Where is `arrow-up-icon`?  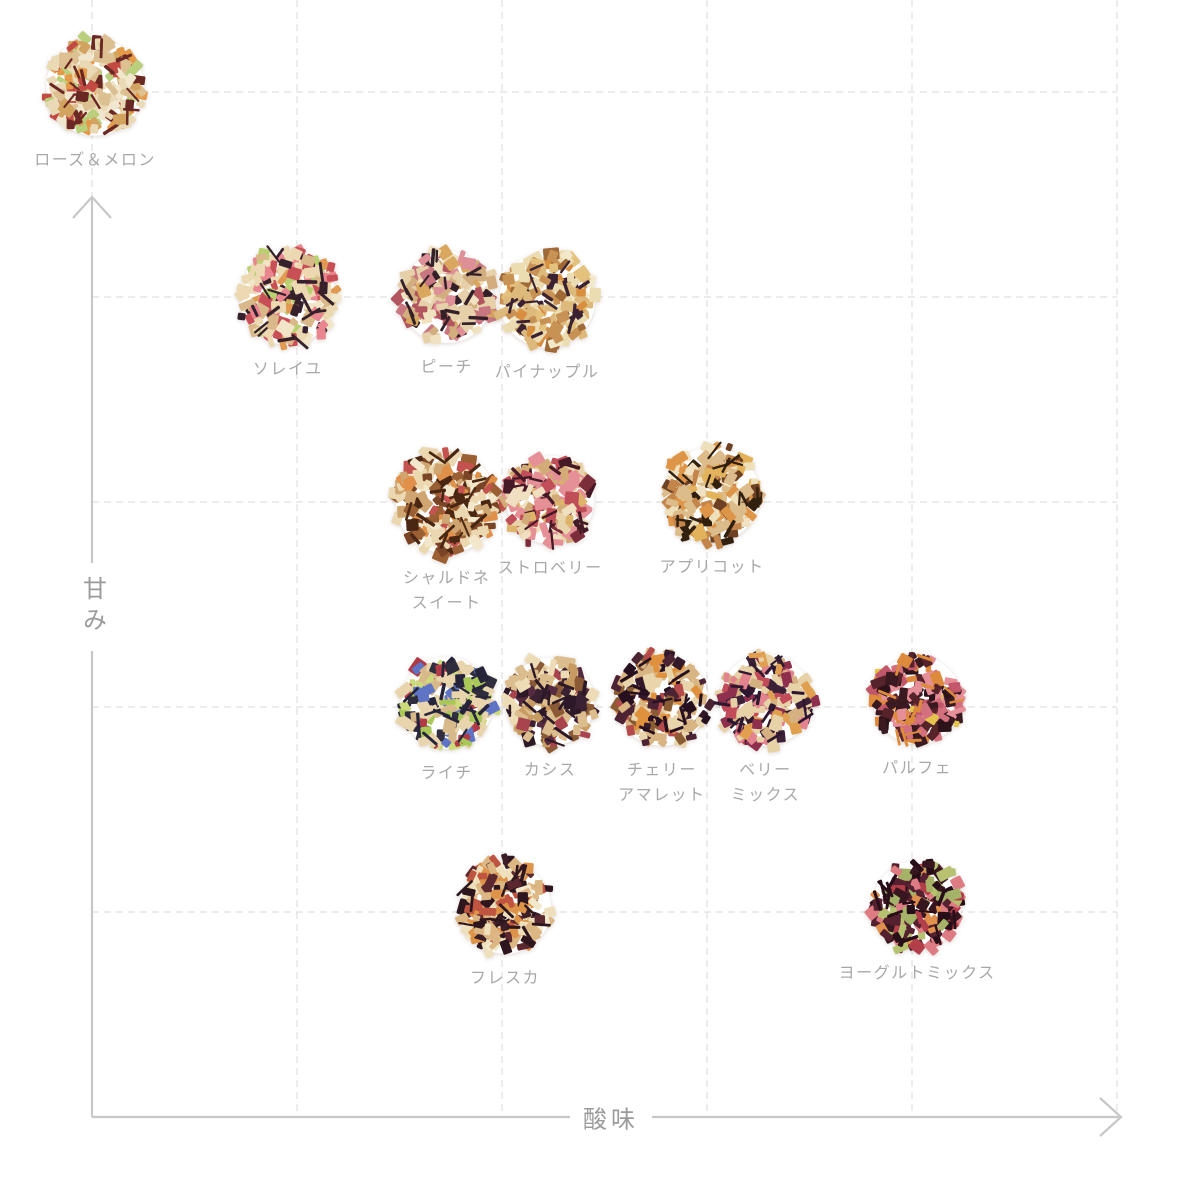 arrow-up-icon is located at coordinates (92, 207).